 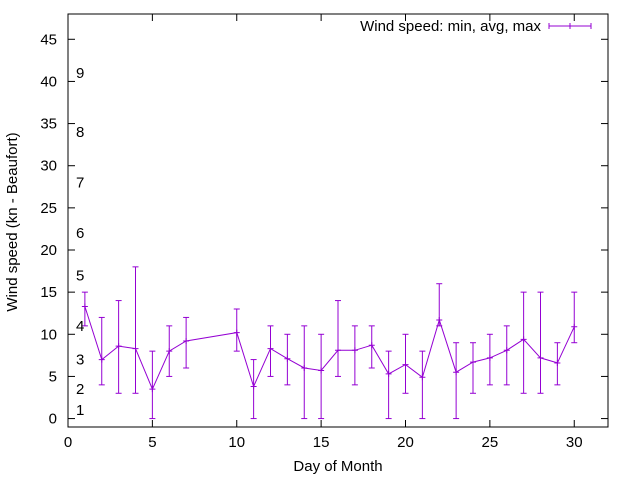 I want to click on x-tick-label: 10, so click(x=236, y=442).